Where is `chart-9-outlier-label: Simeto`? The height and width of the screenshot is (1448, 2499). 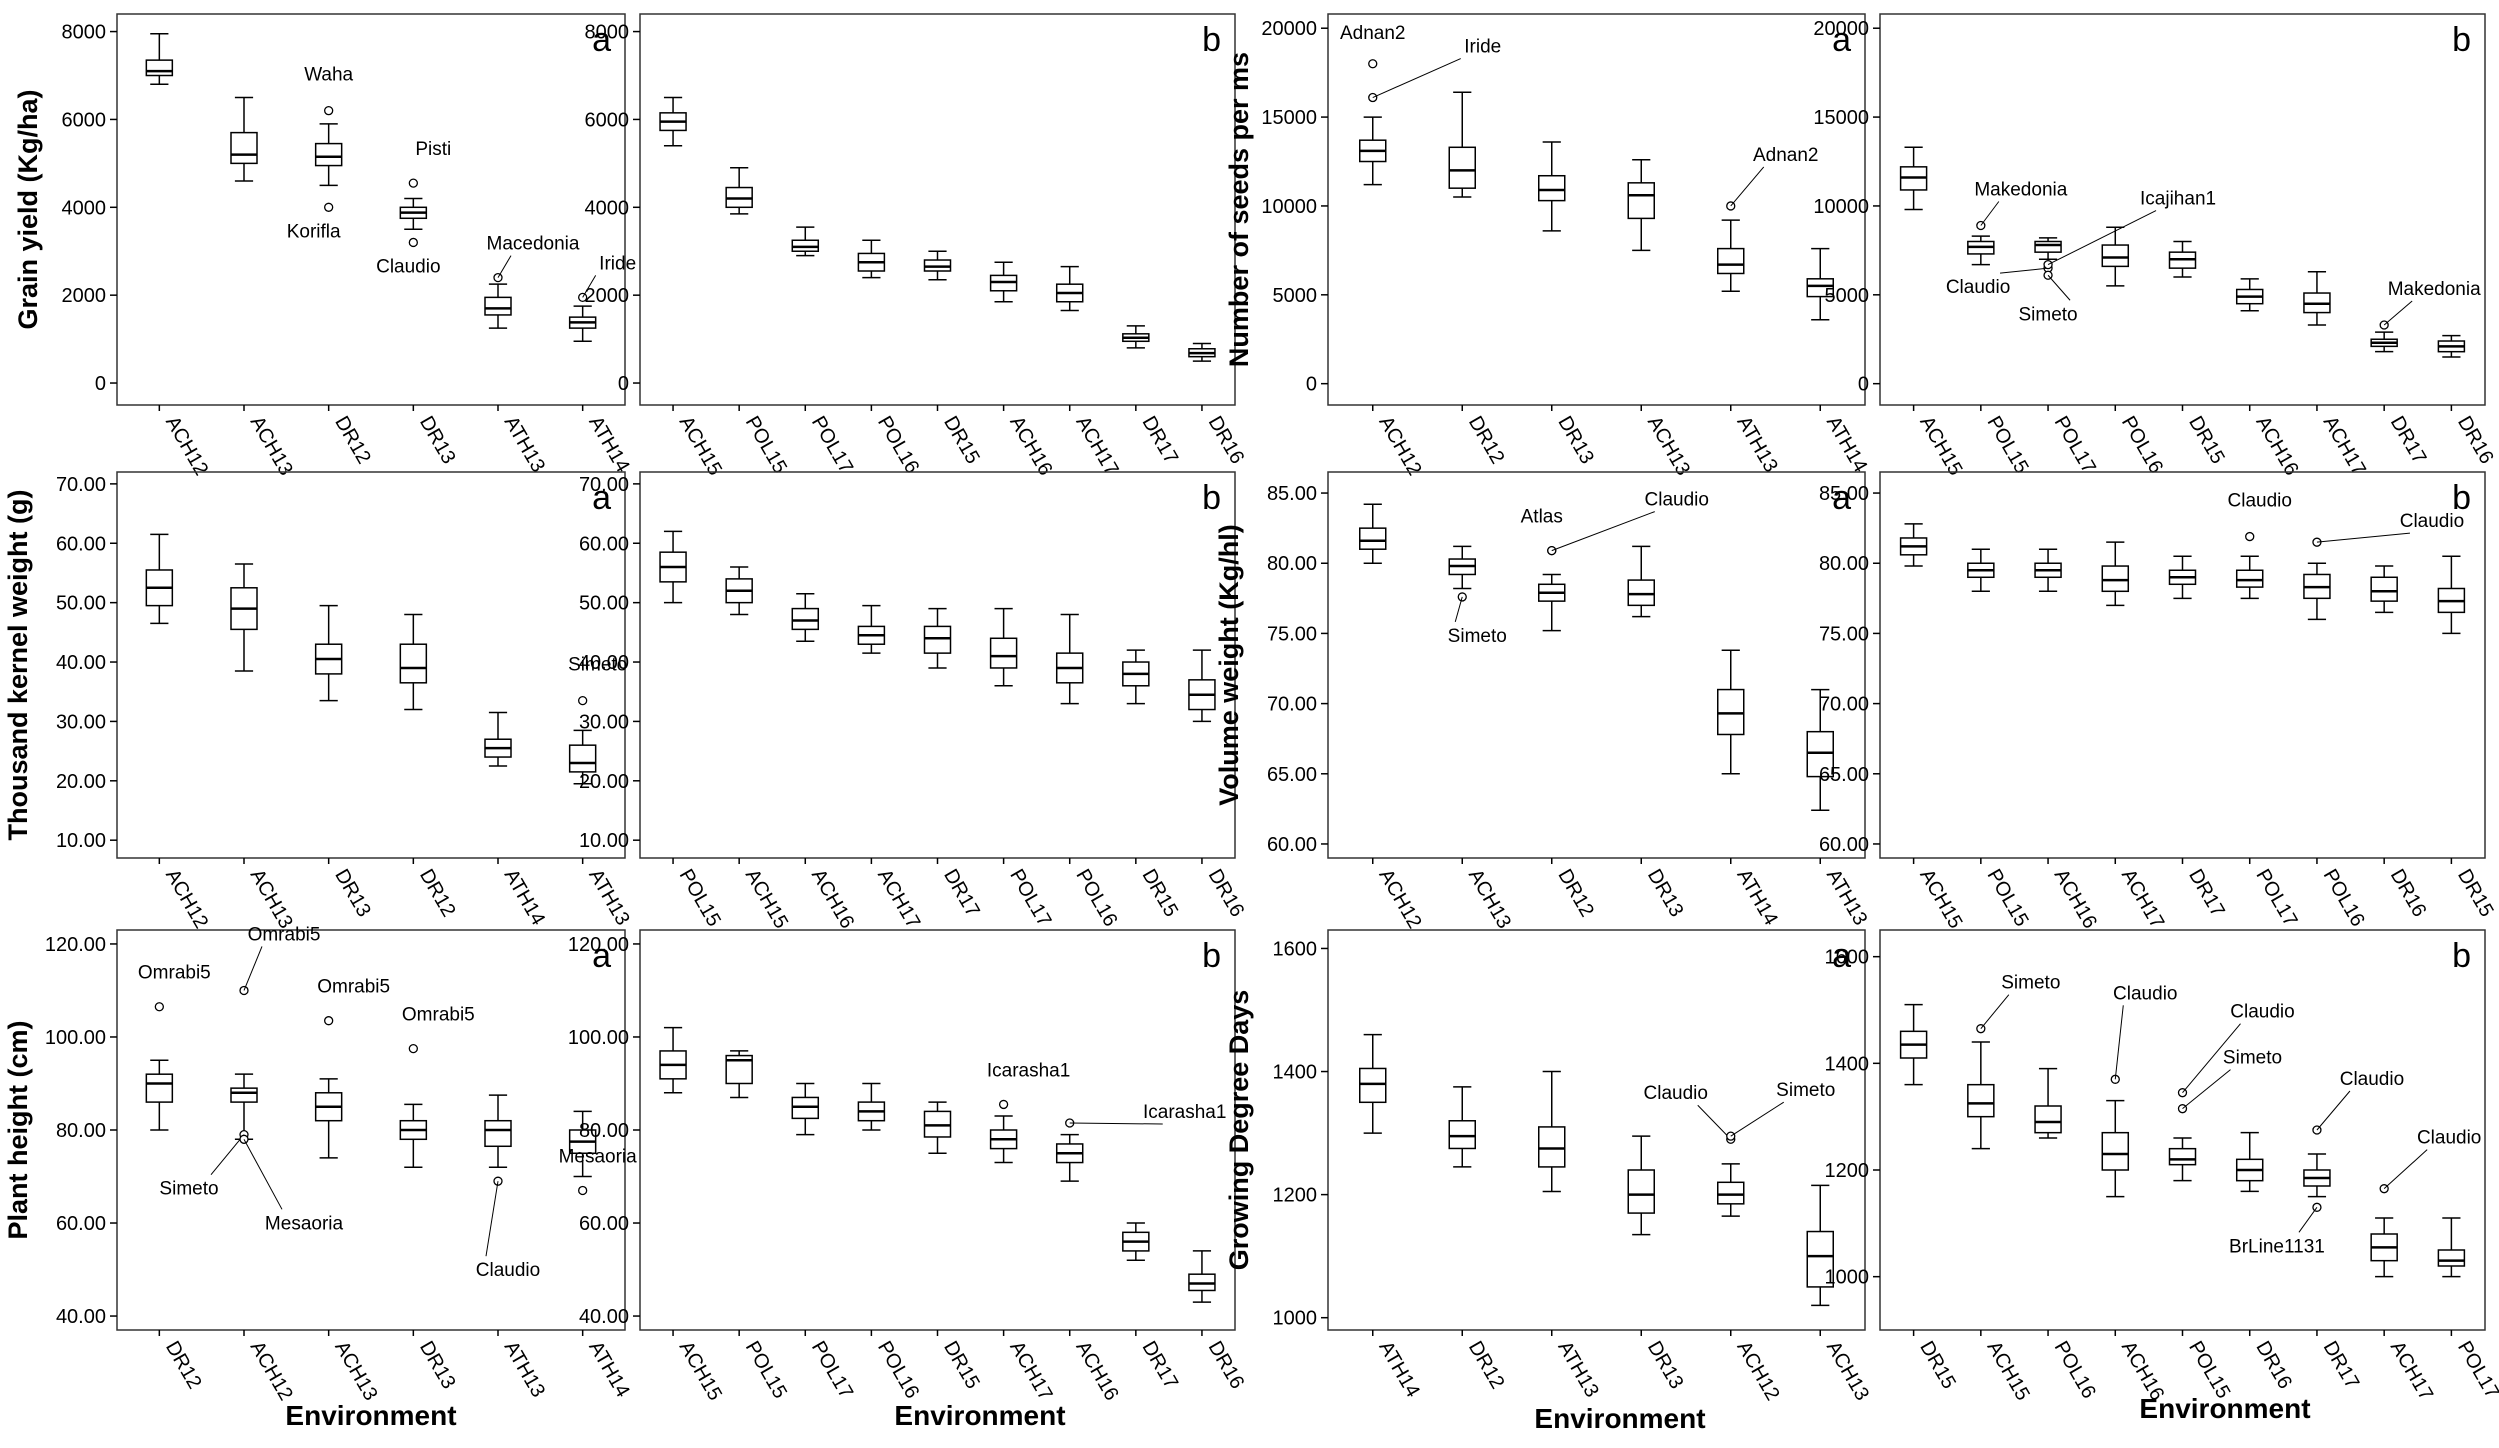 chart-9-outlier-label: Simeto is located at coordinates (188, 1189).